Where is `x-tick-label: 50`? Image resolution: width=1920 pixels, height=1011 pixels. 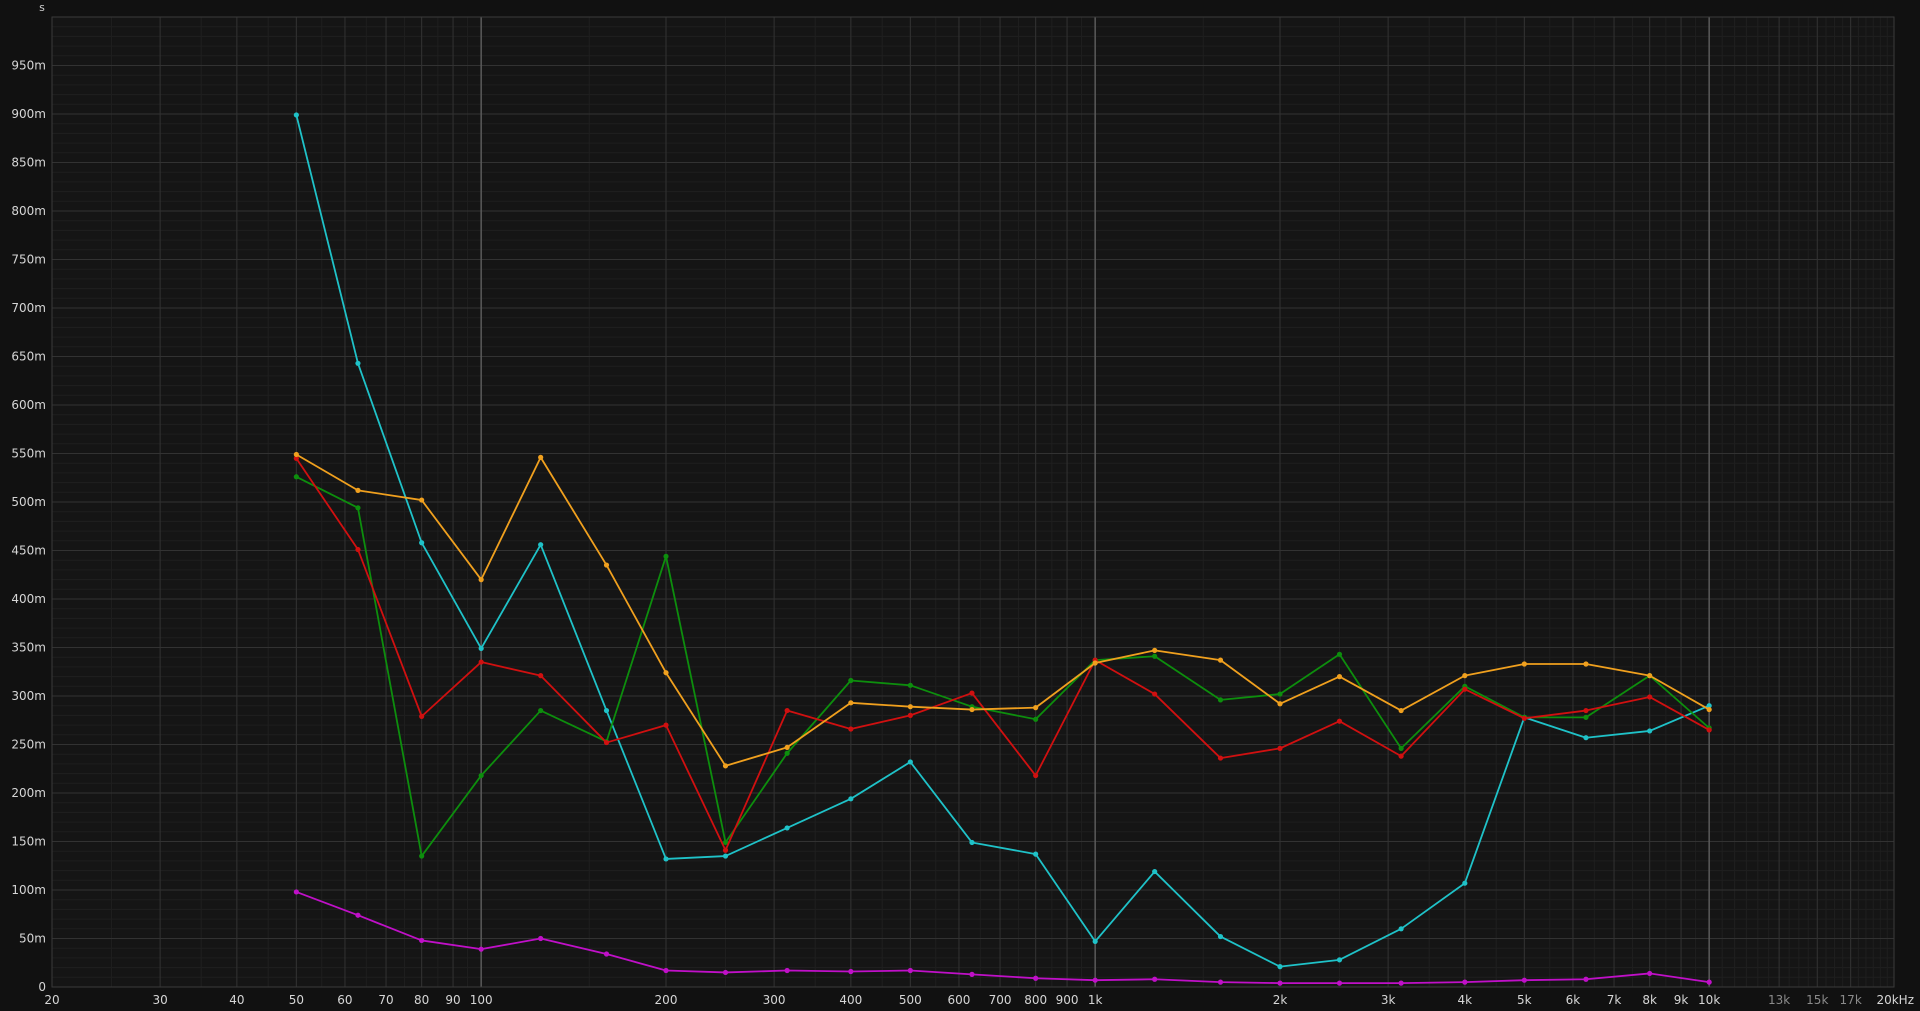 x-tick-label: 50 is located at coordinates (296, 1000).